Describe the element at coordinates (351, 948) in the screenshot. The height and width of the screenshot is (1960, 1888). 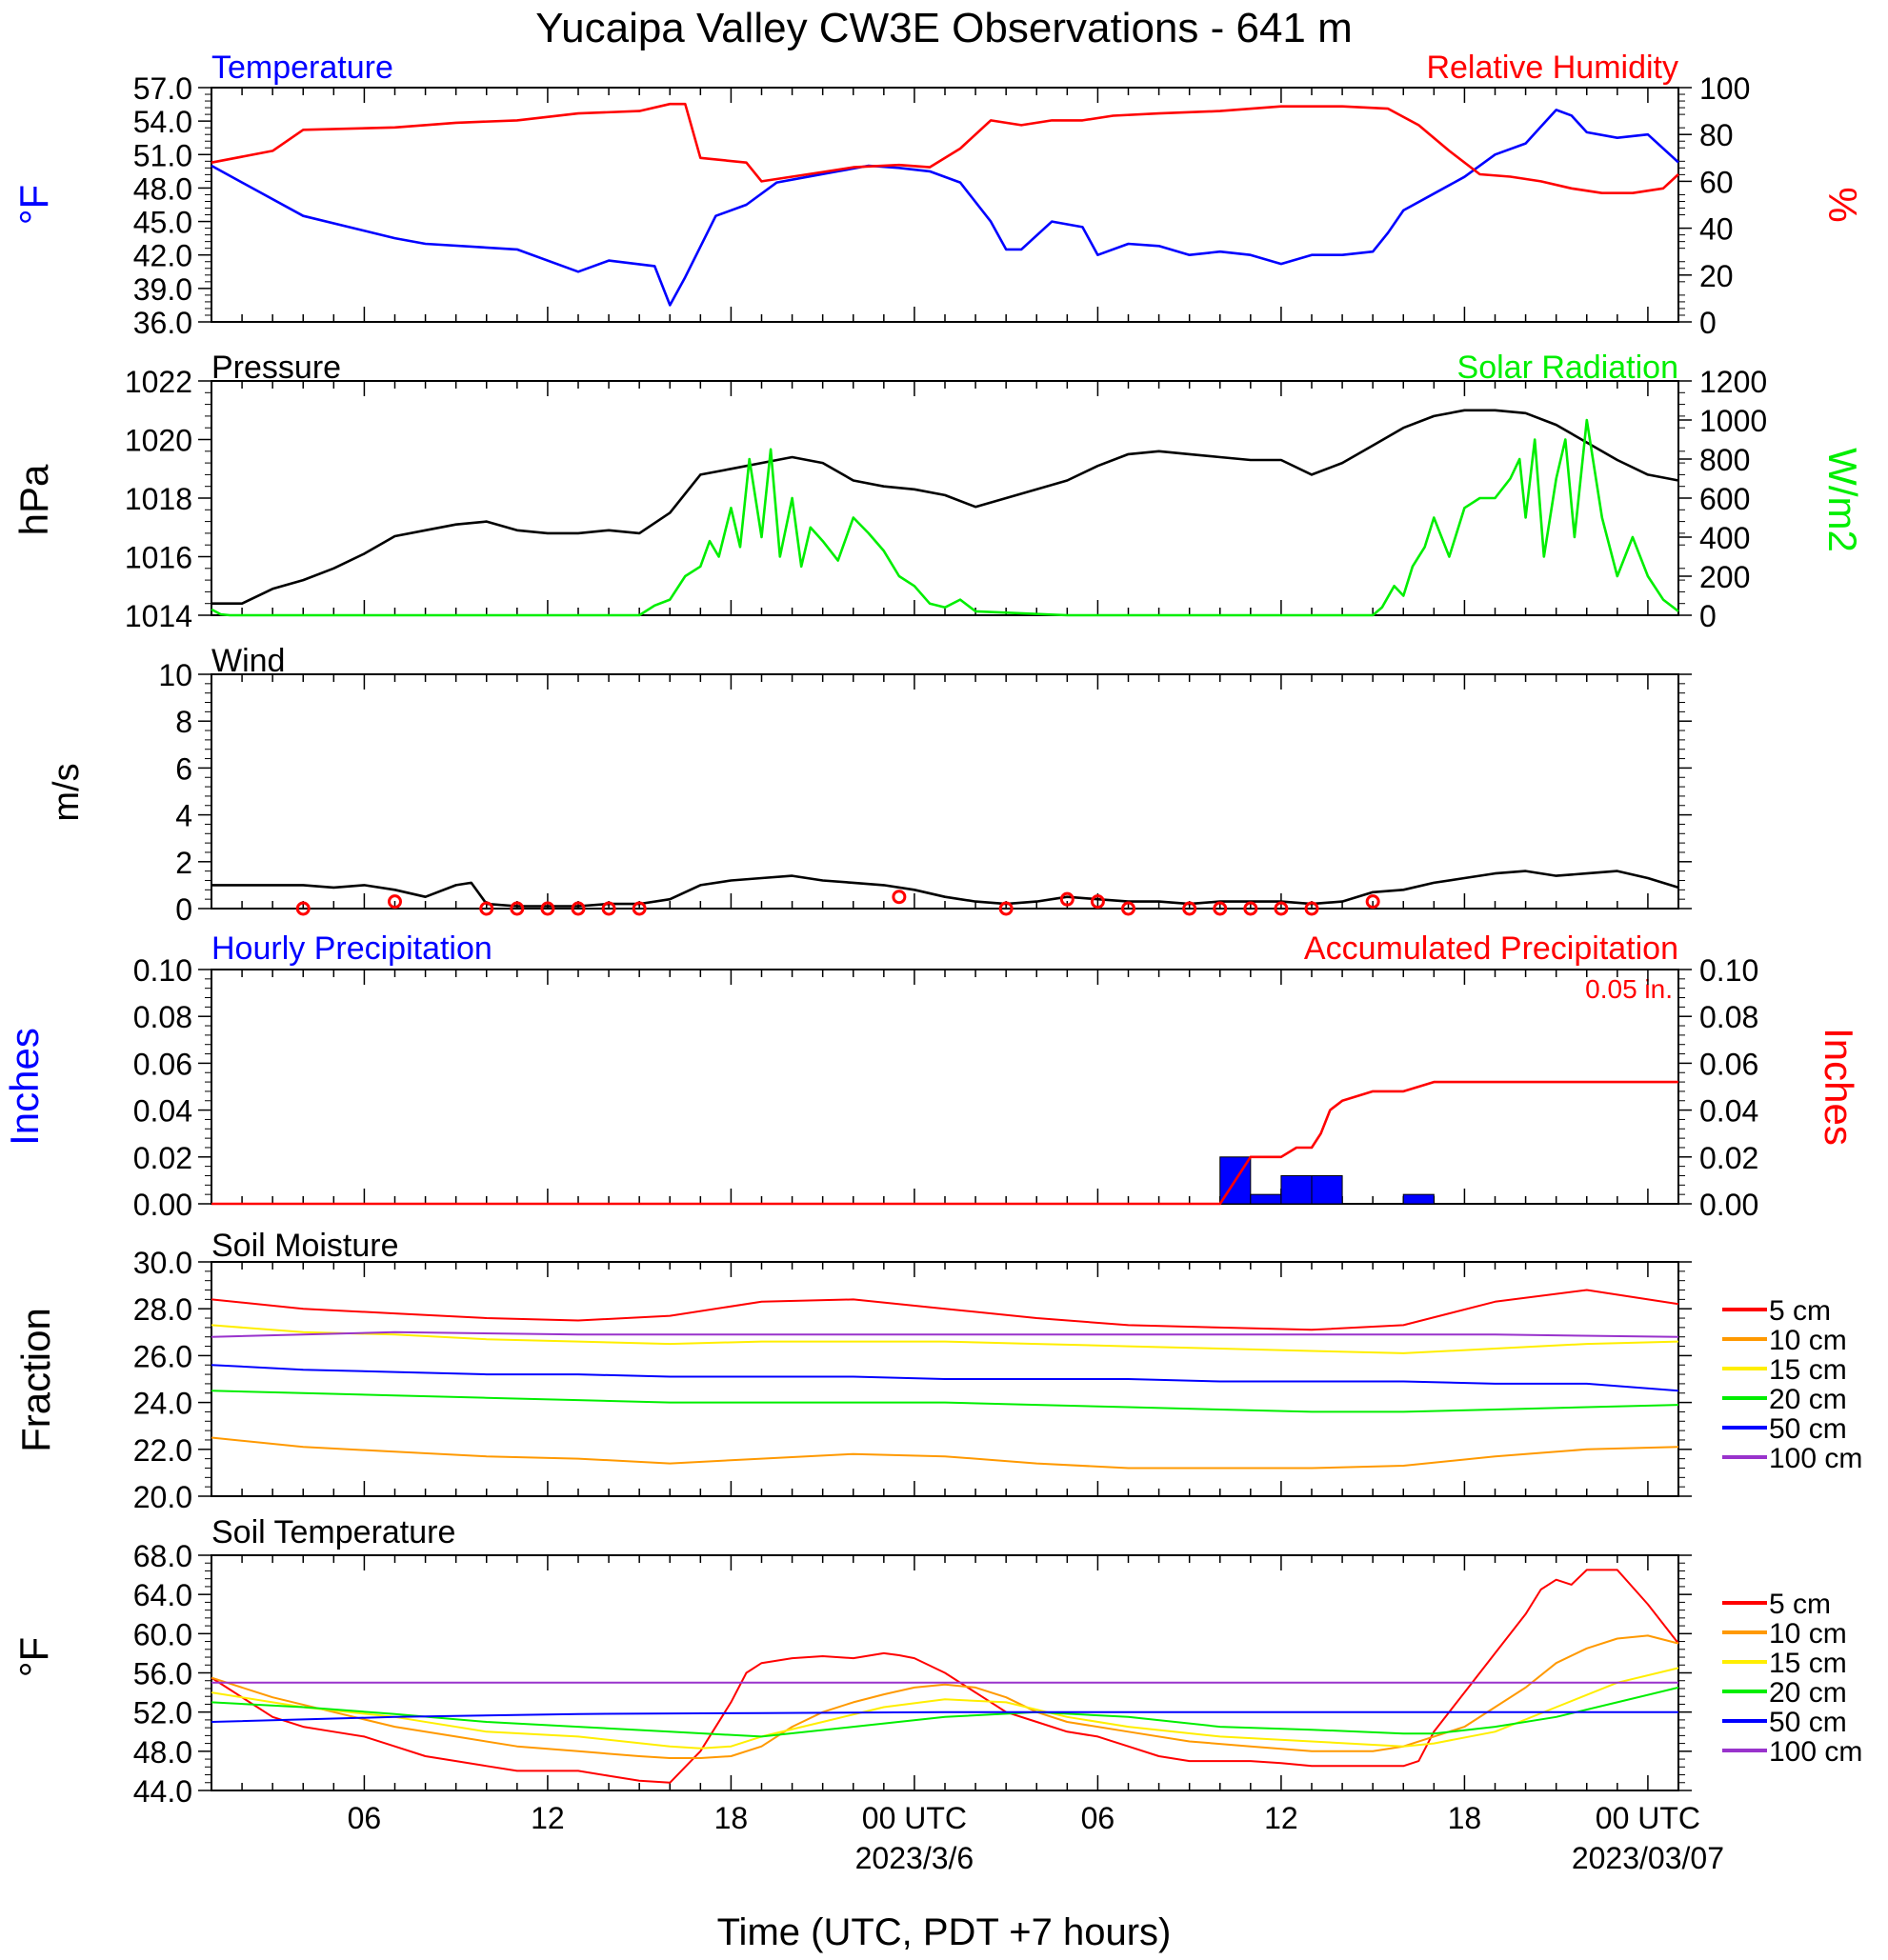
I see `hourly-precip-title: Hourly Precipitation` at that location.